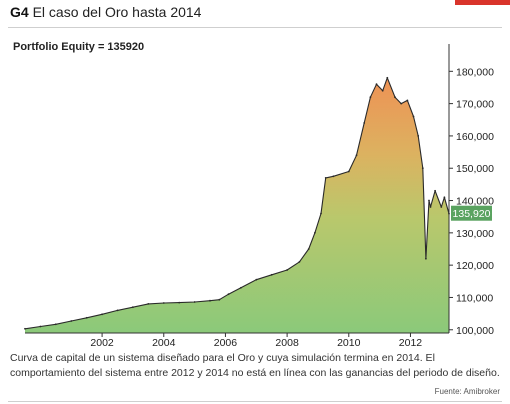 This screenshot has height=404, width=510. Describe the element at coordinates (117, 12) in the screenshot. I see `figure-title: El caso del Oro hasta 2014` at that location.